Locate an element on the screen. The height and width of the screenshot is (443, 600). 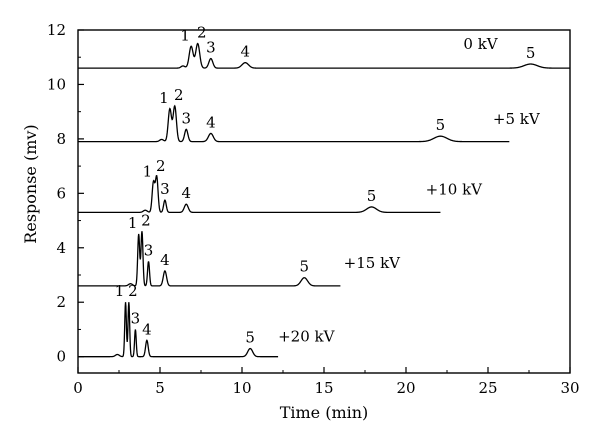
y-tick-label: 2 is located at coordinates (61, 302).